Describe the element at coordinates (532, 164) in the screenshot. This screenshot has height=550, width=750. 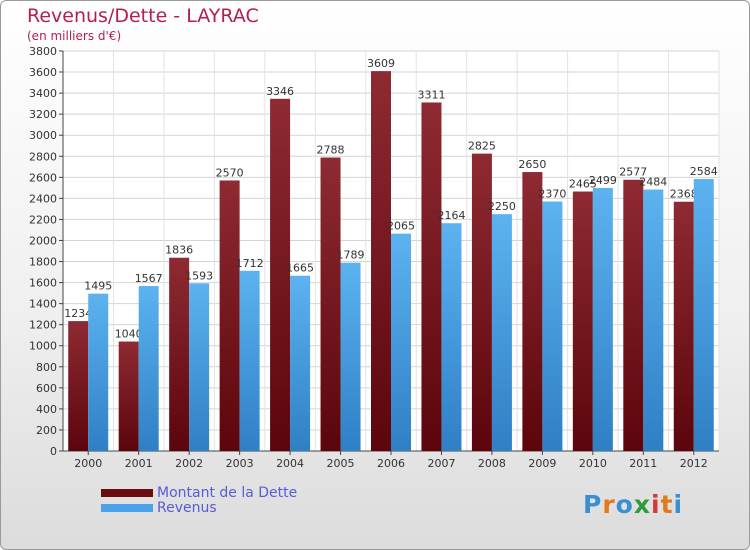
I see `data-label: 2650` at that location.